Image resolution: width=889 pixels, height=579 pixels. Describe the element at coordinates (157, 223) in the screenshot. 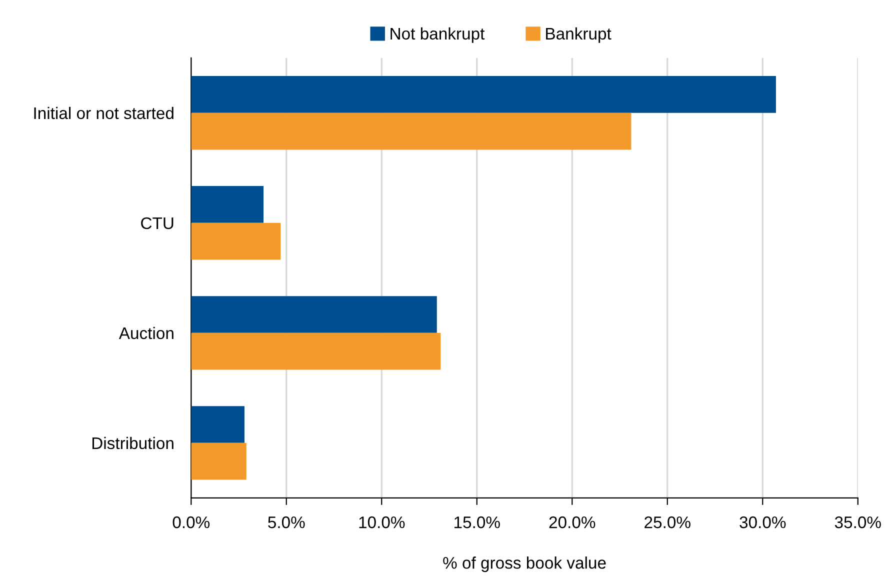

I see `y-tick-label: CTU` at that location.